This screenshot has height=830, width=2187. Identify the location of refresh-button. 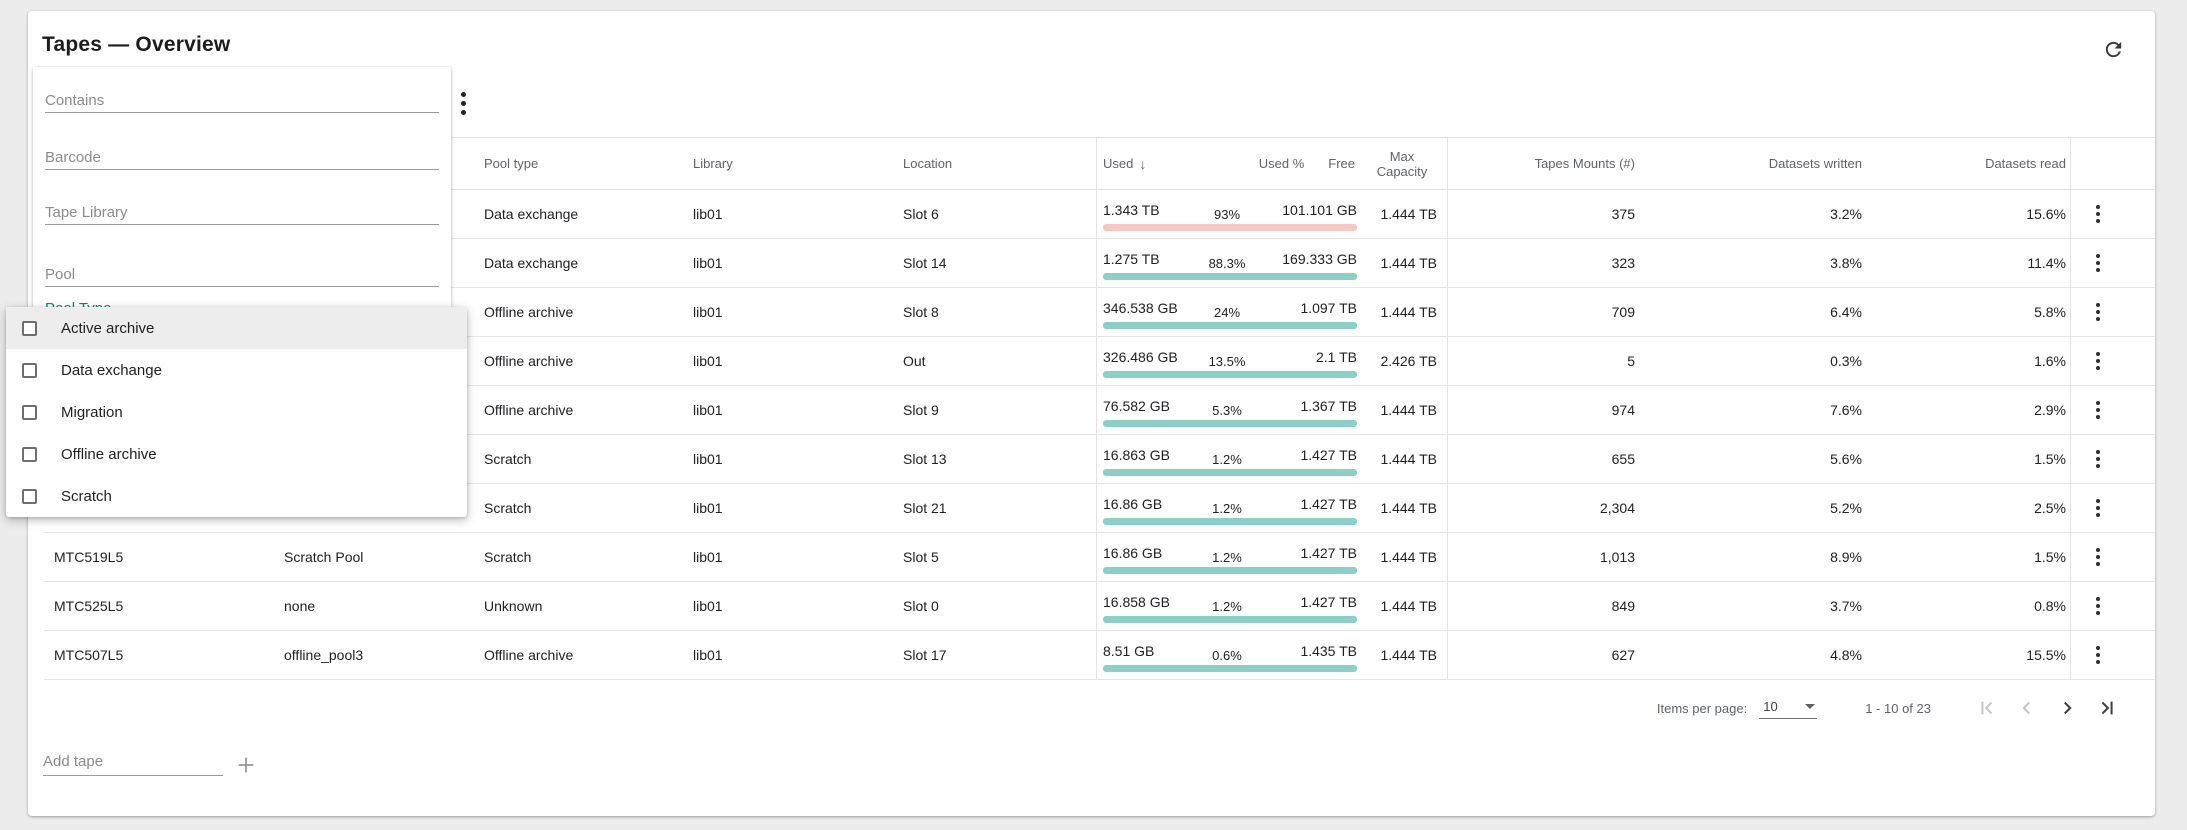
(2113, 49).